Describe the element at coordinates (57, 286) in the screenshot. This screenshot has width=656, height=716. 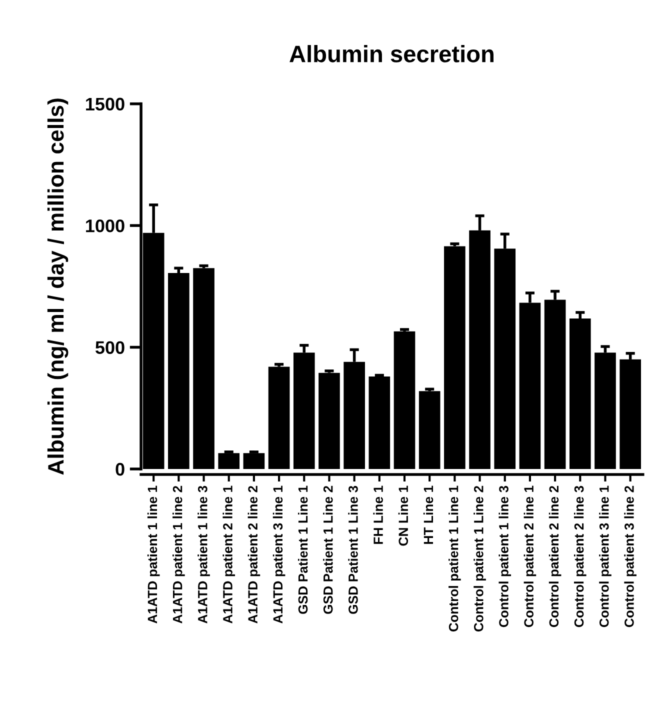
I see `y-axis-title: Albumin (ng/ ml / day / million cells)` at that location.